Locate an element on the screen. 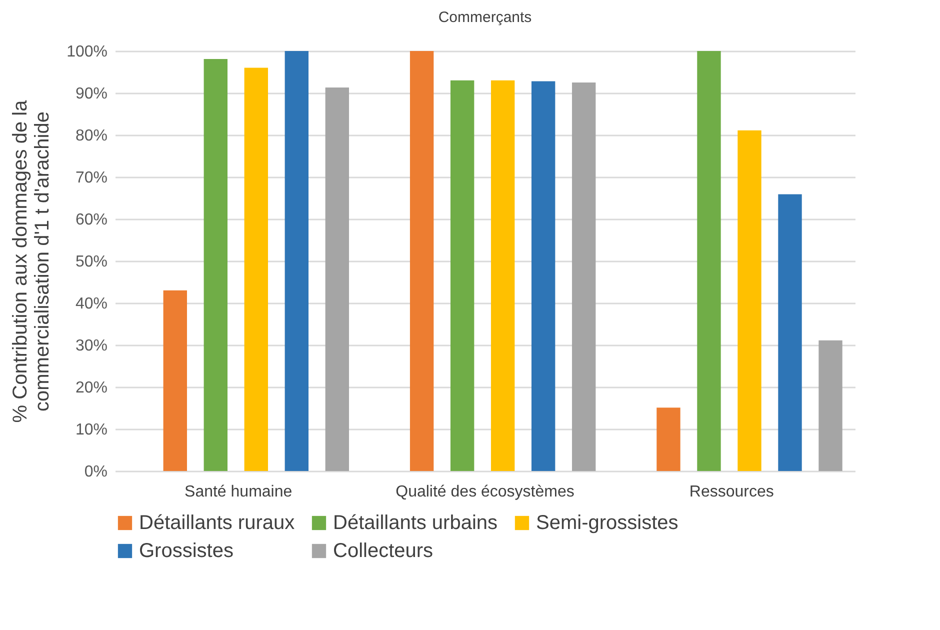 The width and height of the screenshot is (940, 630). x-tick-label: Santé humaine is located at coordinates (238, 492).